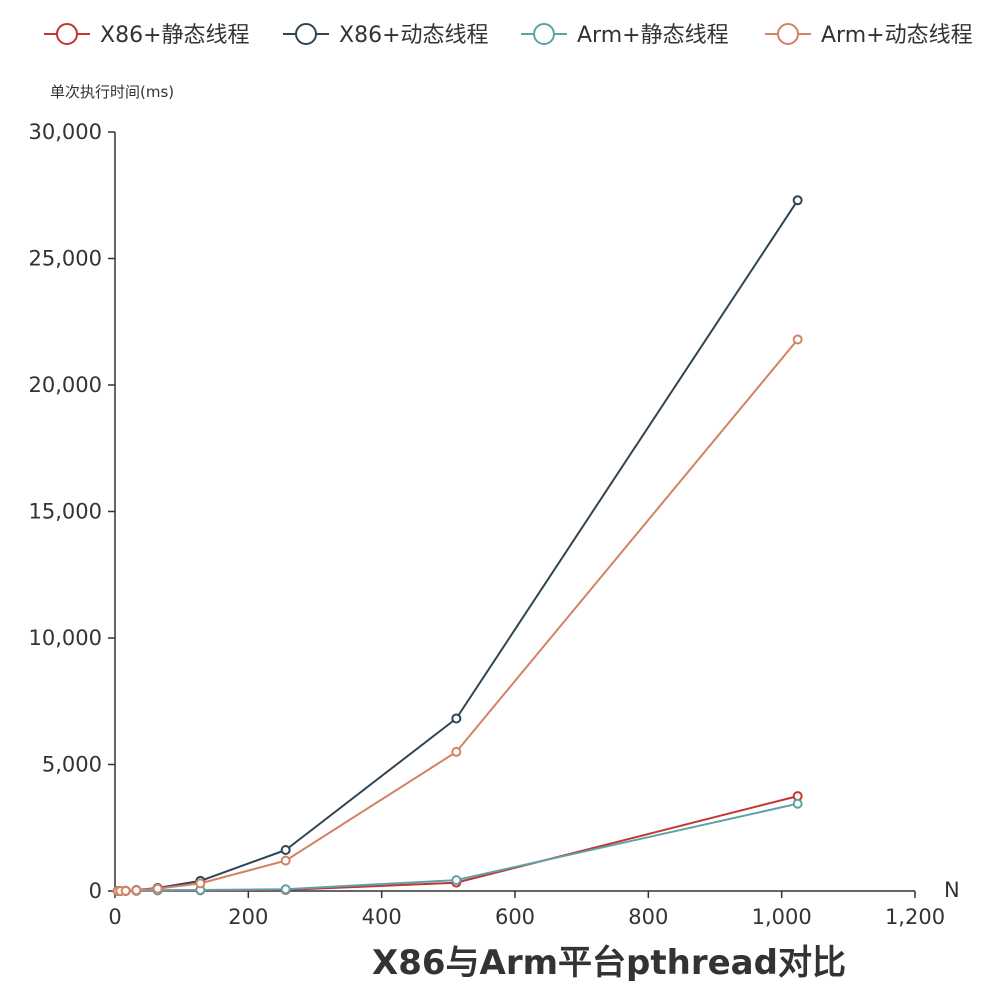  Describe the element at coordinates (508, 35) in the screenshot. I see `legend: X86+静态线程 X86+动态线程 Arm+静态线程 Arm+动态线程` at that location.